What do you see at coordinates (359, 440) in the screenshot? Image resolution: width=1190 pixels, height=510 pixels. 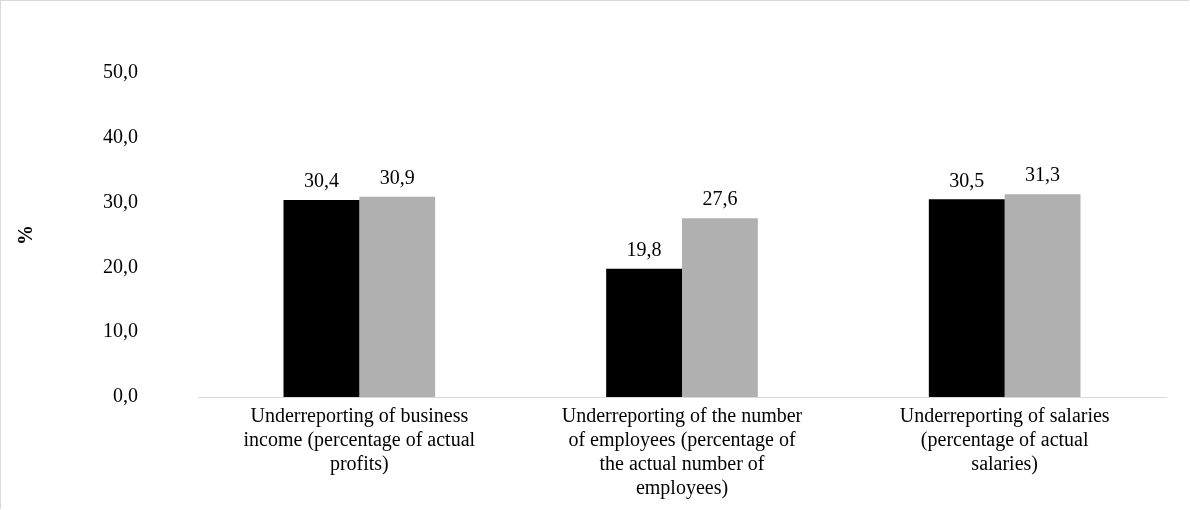 I see `x-tick-label: Underreporting of business income (percentage of actual profits)` at bounding box center [359, 440].